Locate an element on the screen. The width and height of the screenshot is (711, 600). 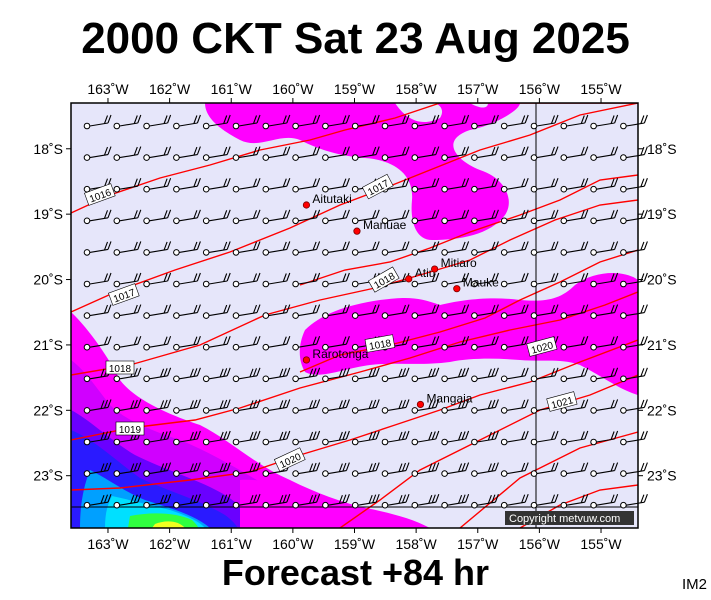
lon-label-top: 156˚W is located at coordinates (540, 89).